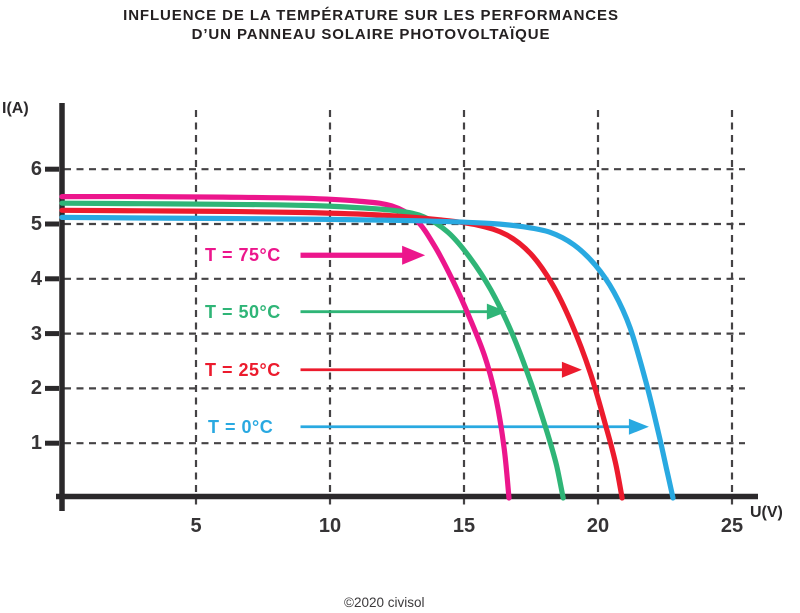 This screenshot has height=613, width=800. What do you see at coordinates (371, 34) in the screenshot?
I see `chart-title-line2: D’UN PANNEAU SOLAIRE PHOTOVOLTAÏQUE` at bounding box center [371, 34].